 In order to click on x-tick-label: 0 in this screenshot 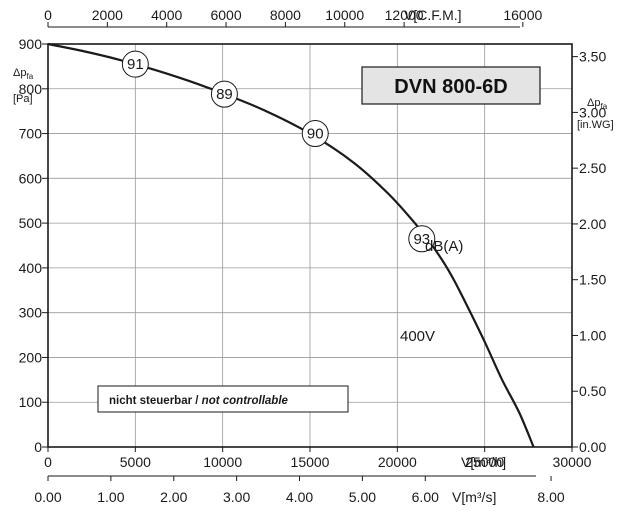, I will do `click(48, 462)`.